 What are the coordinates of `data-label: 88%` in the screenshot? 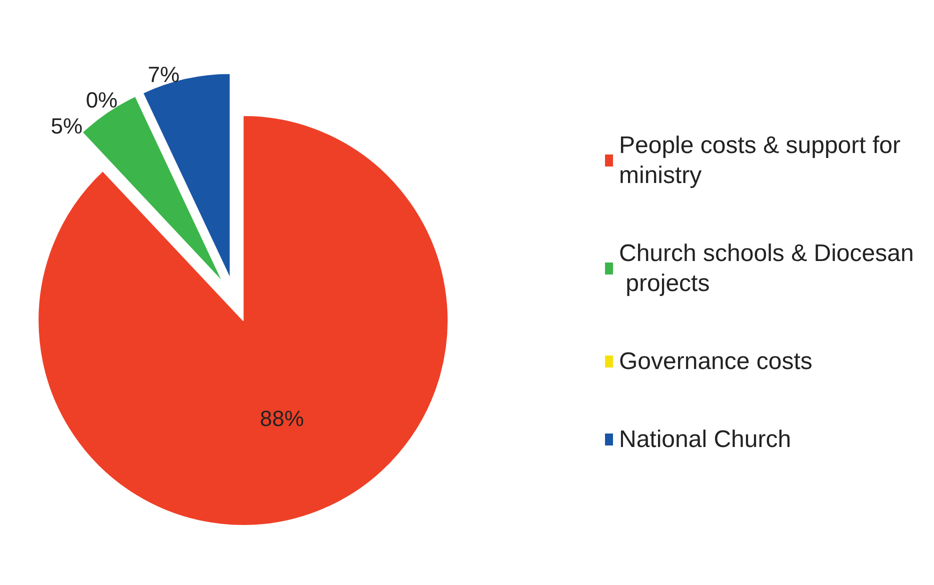 It's located at (282, 419).